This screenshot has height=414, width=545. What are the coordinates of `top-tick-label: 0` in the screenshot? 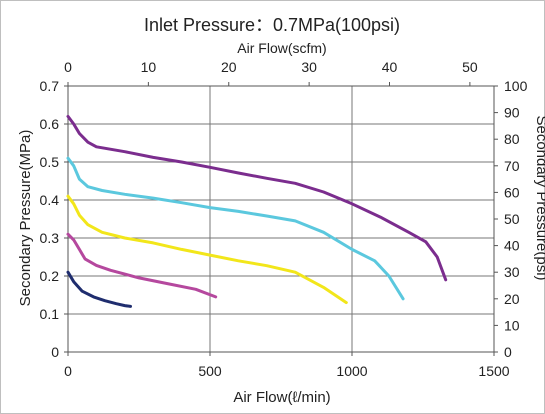 It's located at (68, 67).